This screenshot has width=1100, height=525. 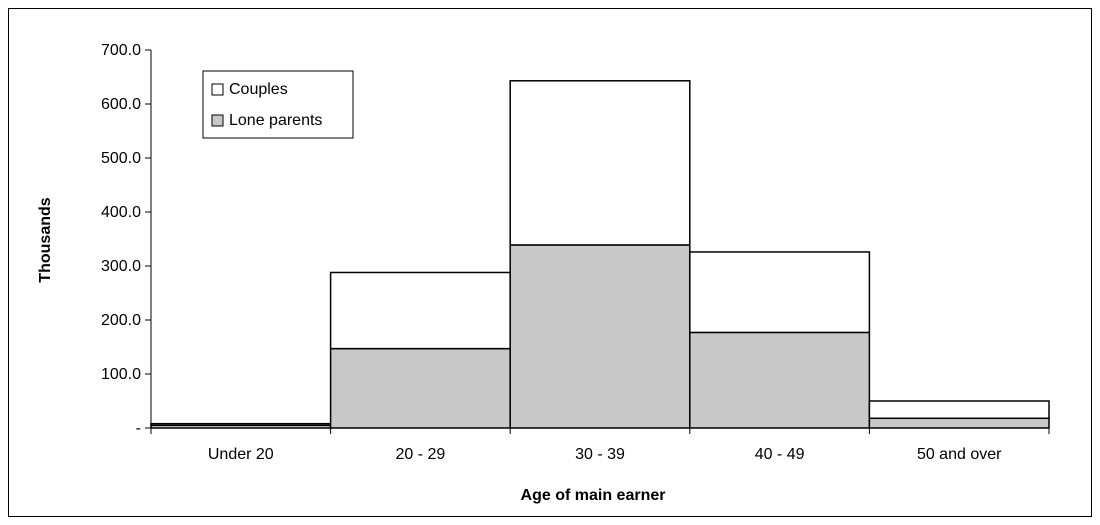 What do you see at coordinates (121, 266) in the screenshot?
I see `y-tick-label: 300.0` at bounding box center [121, 266].